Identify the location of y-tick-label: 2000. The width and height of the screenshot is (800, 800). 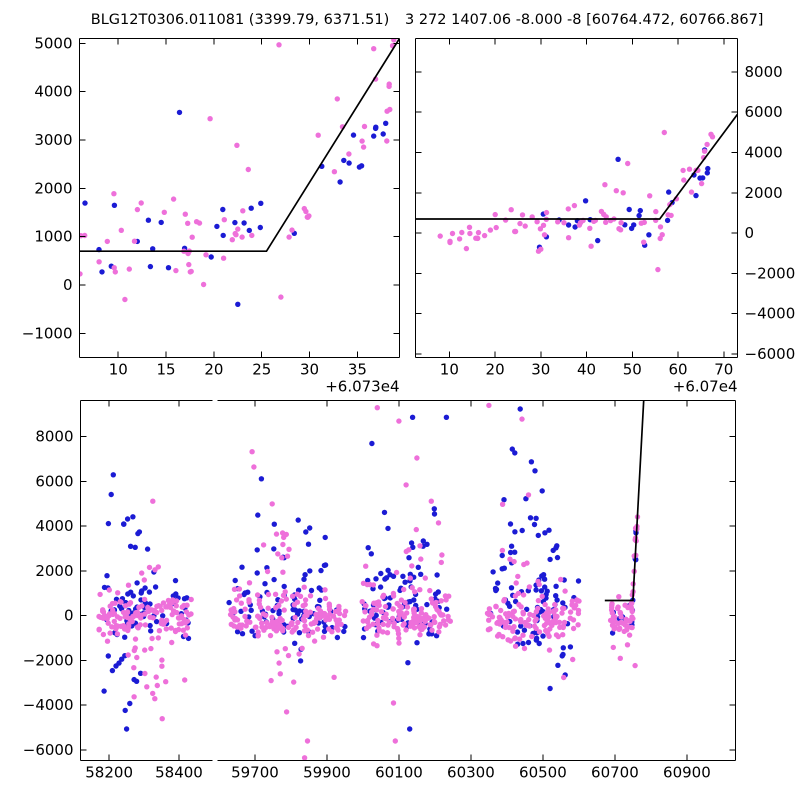
(54, 571).